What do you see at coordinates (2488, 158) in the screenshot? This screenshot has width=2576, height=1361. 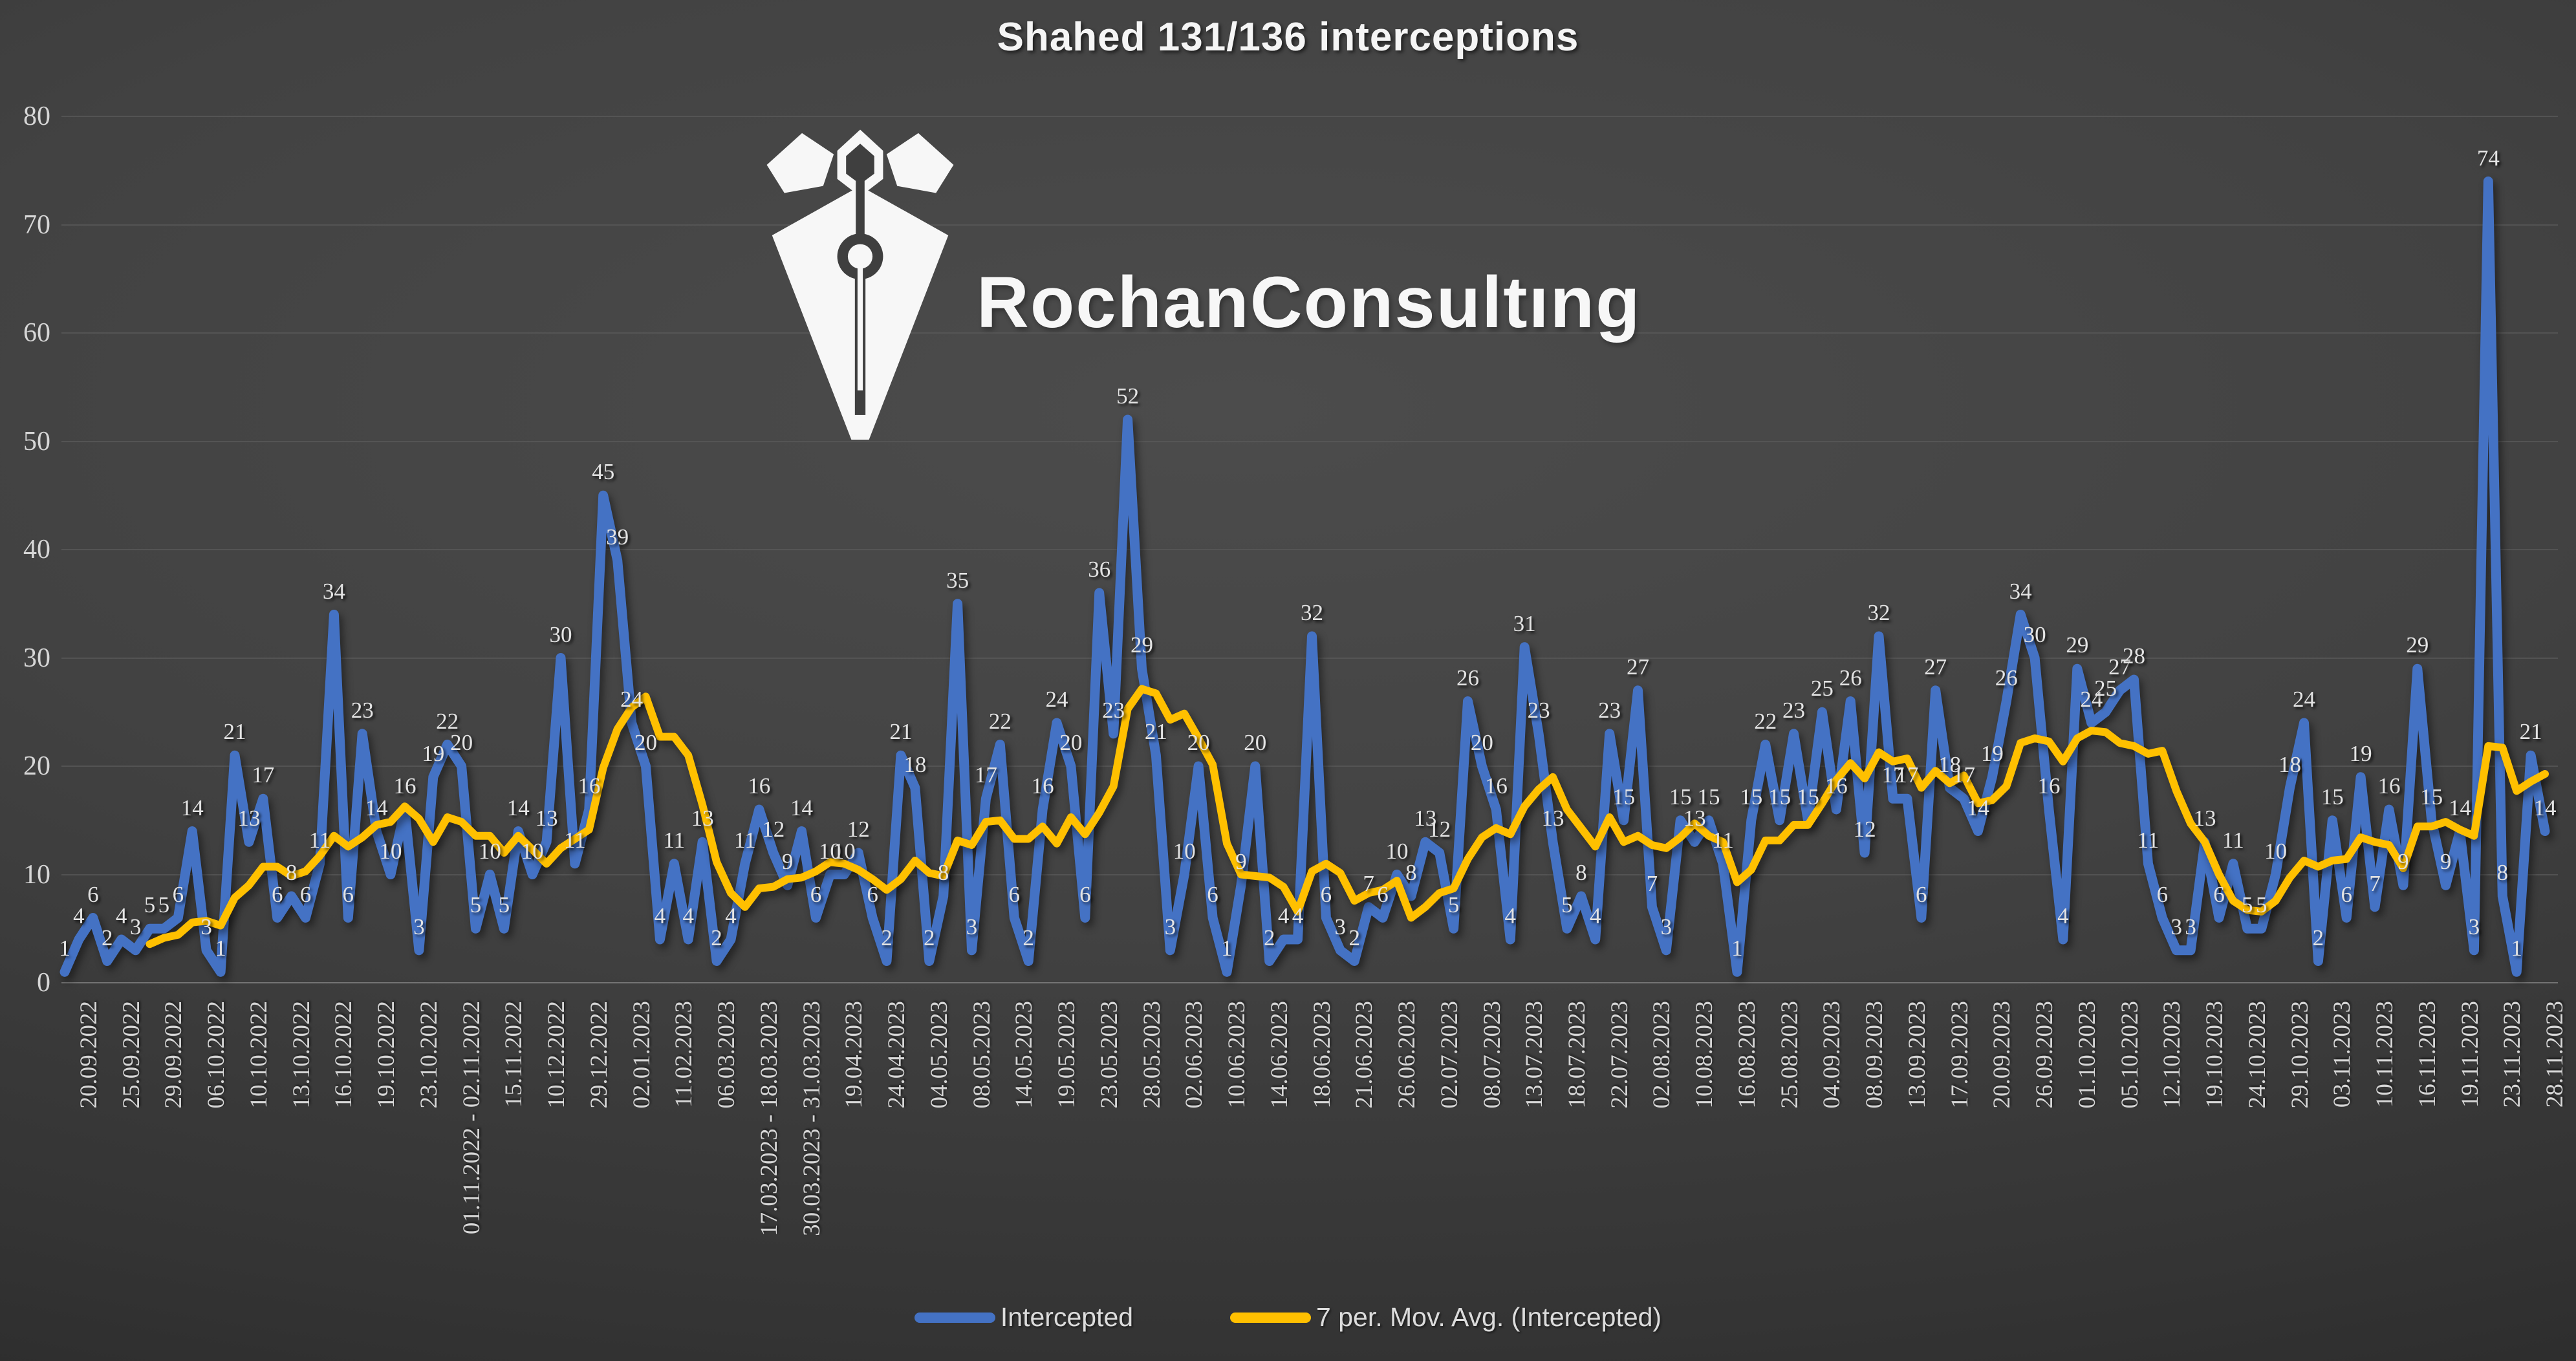 I see `data-label: 74` at bounding box center [2488, 158].